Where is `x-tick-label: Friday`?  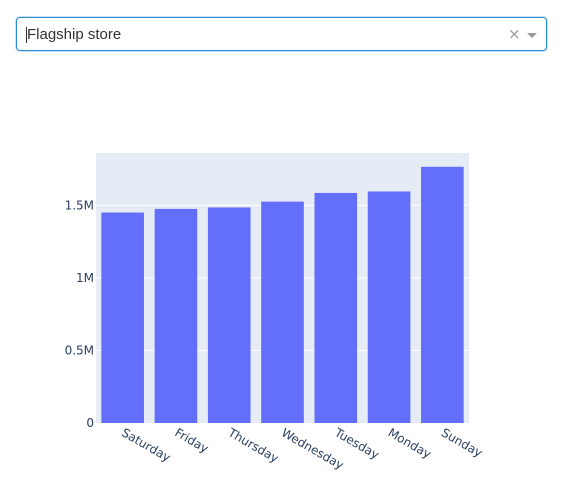 x-tick-label: Friday is located at coordinates (191, 440).